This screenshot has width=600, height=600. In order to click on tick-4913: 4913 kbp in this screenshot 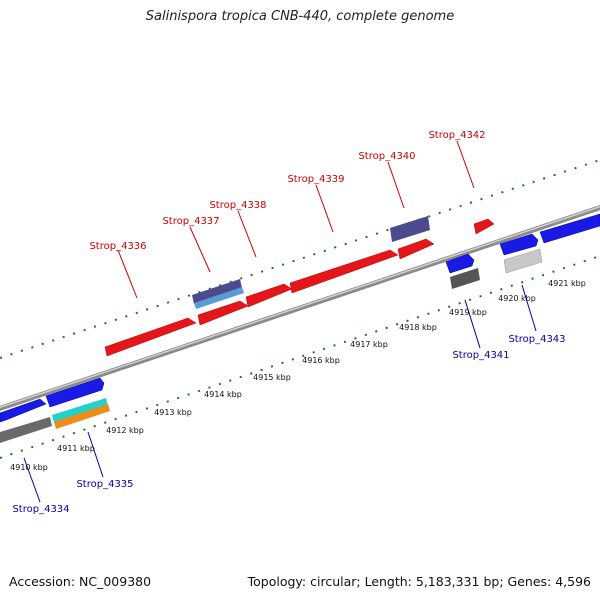, I will do `click(173, 412)`.